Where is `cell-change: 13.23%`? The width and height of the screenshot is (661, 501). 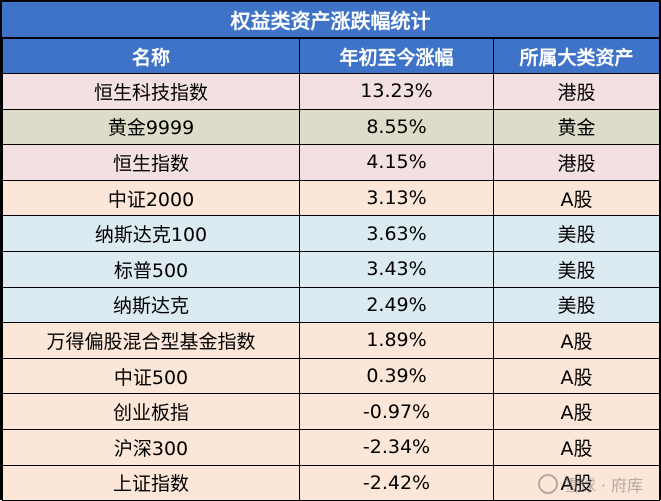
cell-change: 13.23% is located at coordinates (396, 91).